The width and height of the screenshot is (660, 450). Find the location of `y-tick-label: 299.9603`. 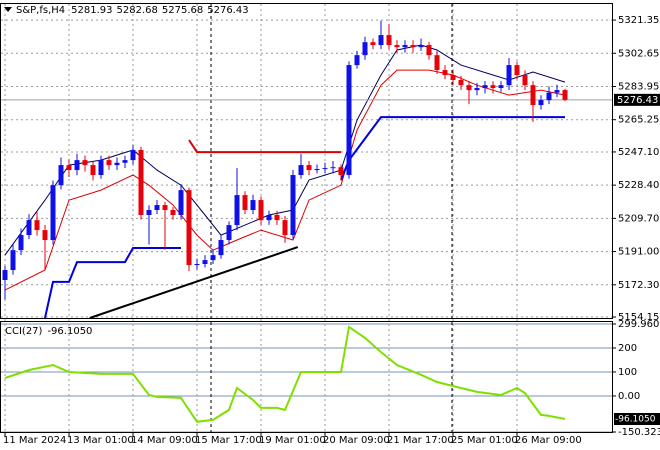

y-tick-label: 299.9603 is located at coordinates (639, 324).